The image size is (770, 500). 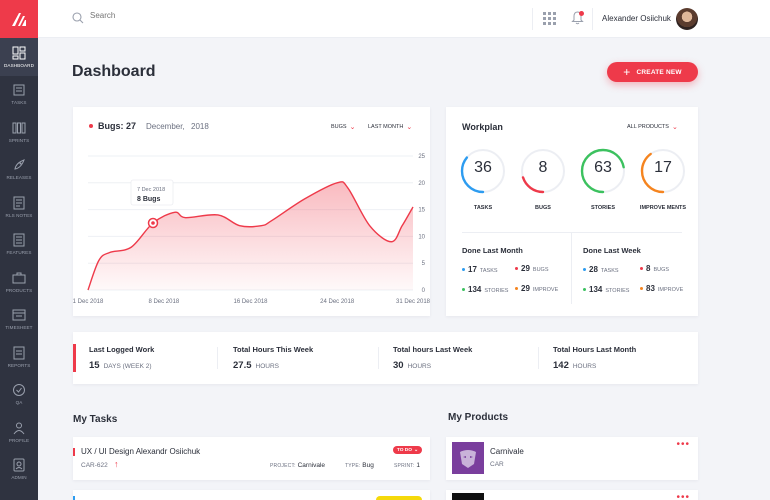 What do you see at coordinates (463, 289) in the screenshot?
I see `stories-dot` at bounding box center [463, 289].